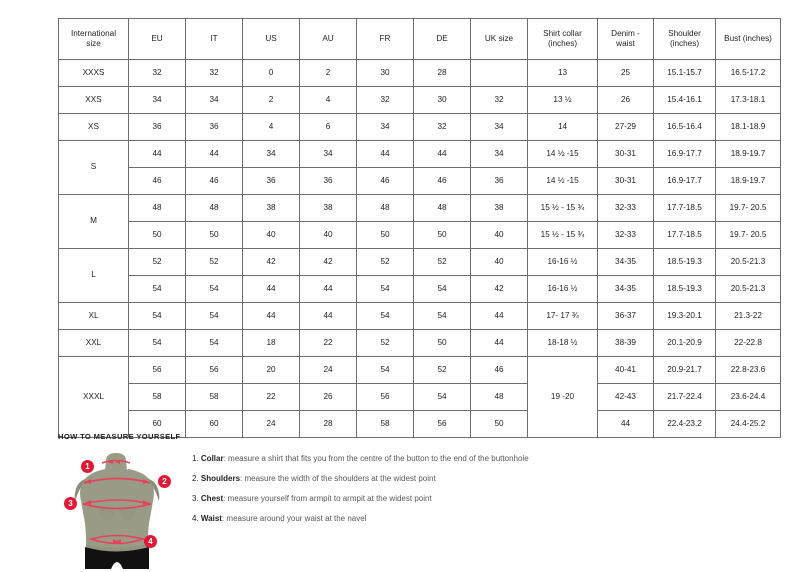 The image size is (787, 572). I want to click on cell-au: 26, so click(328, 397).